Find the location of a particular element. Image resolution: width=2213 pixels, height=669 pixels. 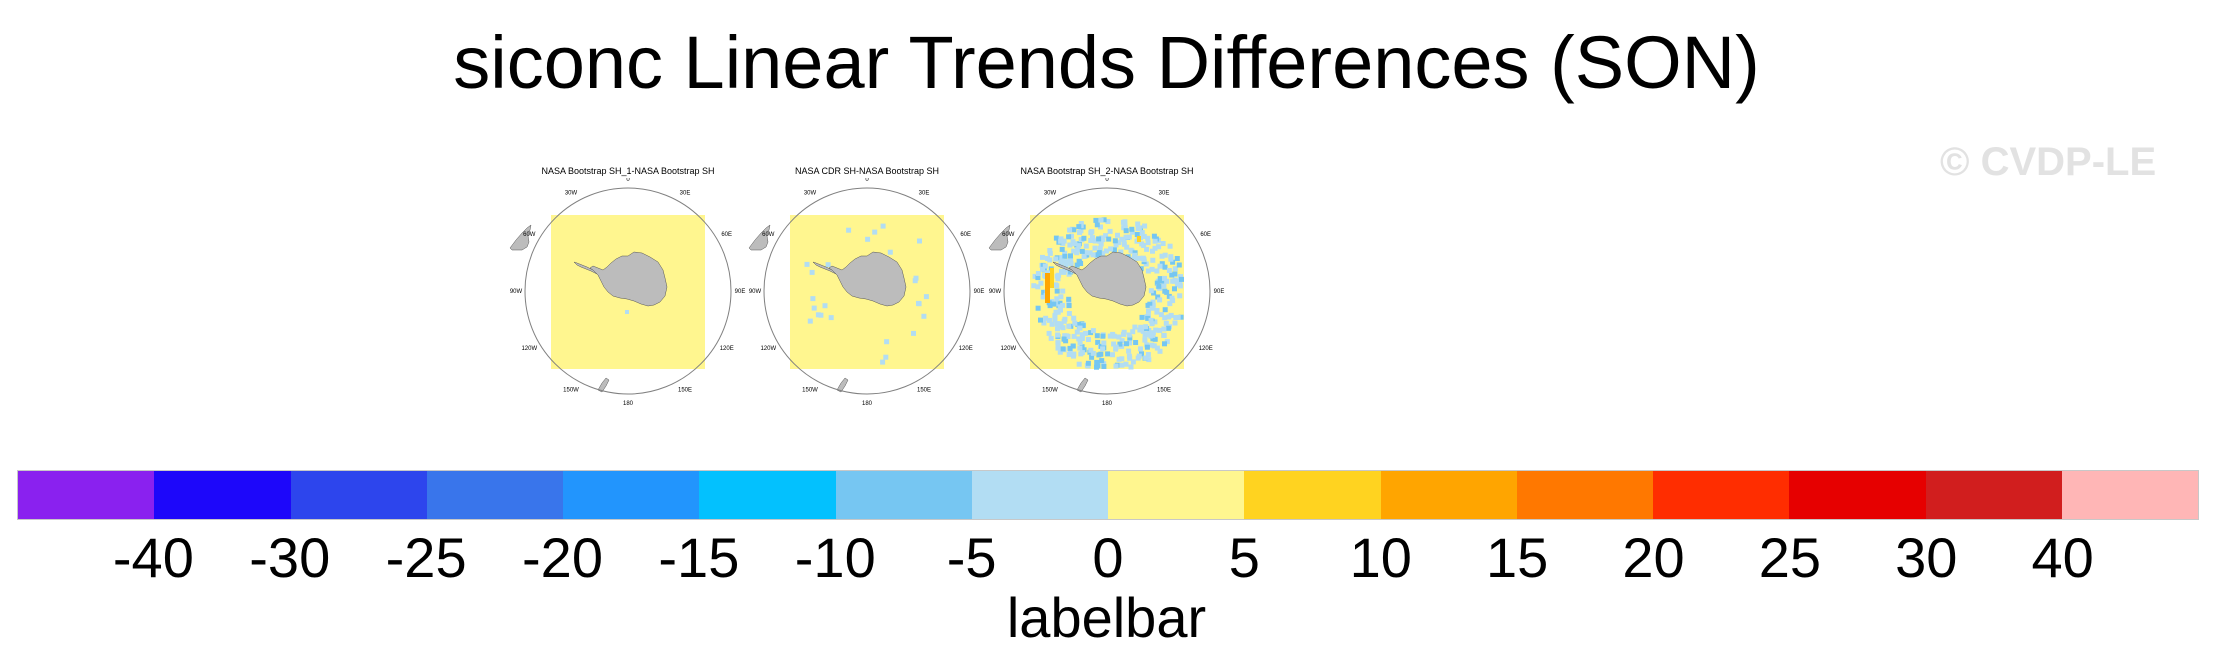

trend-cells is located at coordinates (1107, 293).